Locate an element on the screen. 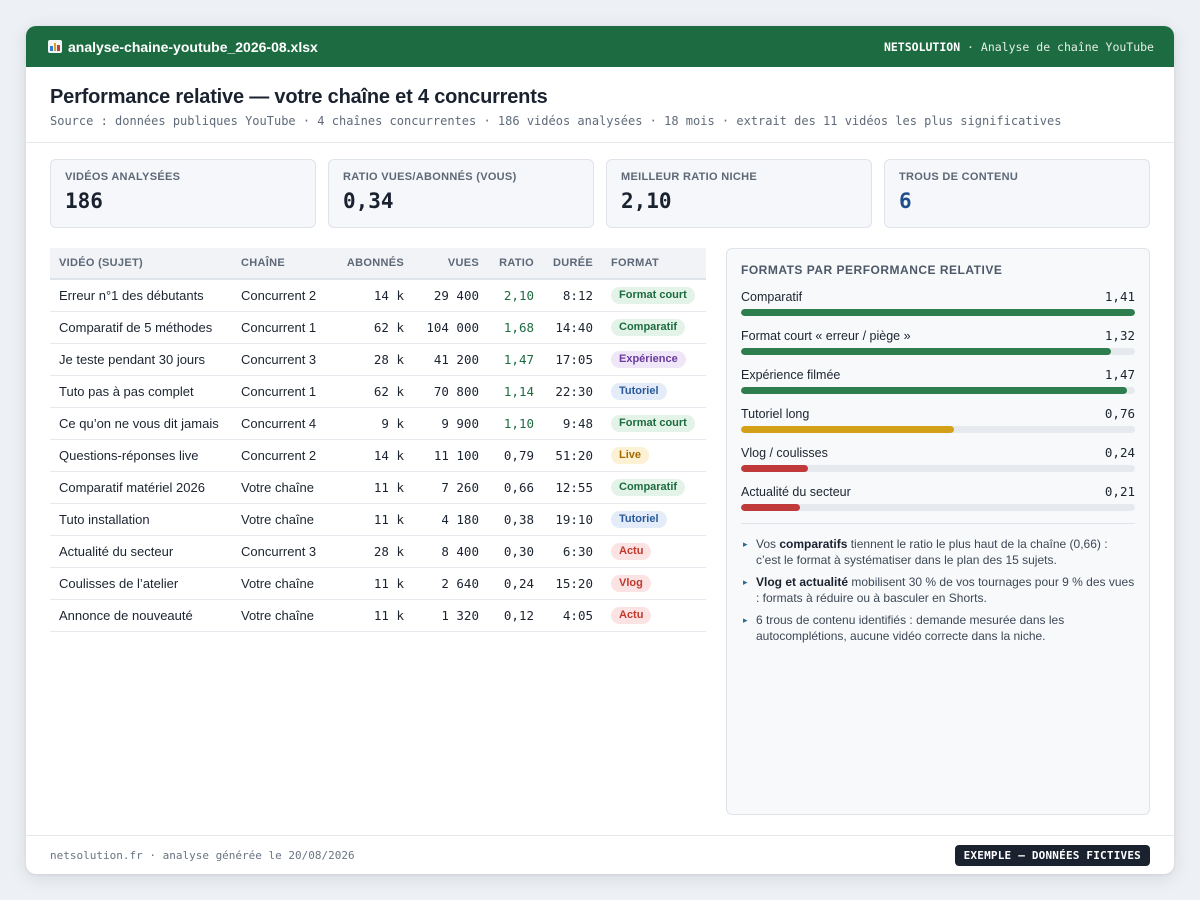  cell-format: Expérience is located at coordinates (649, 359).